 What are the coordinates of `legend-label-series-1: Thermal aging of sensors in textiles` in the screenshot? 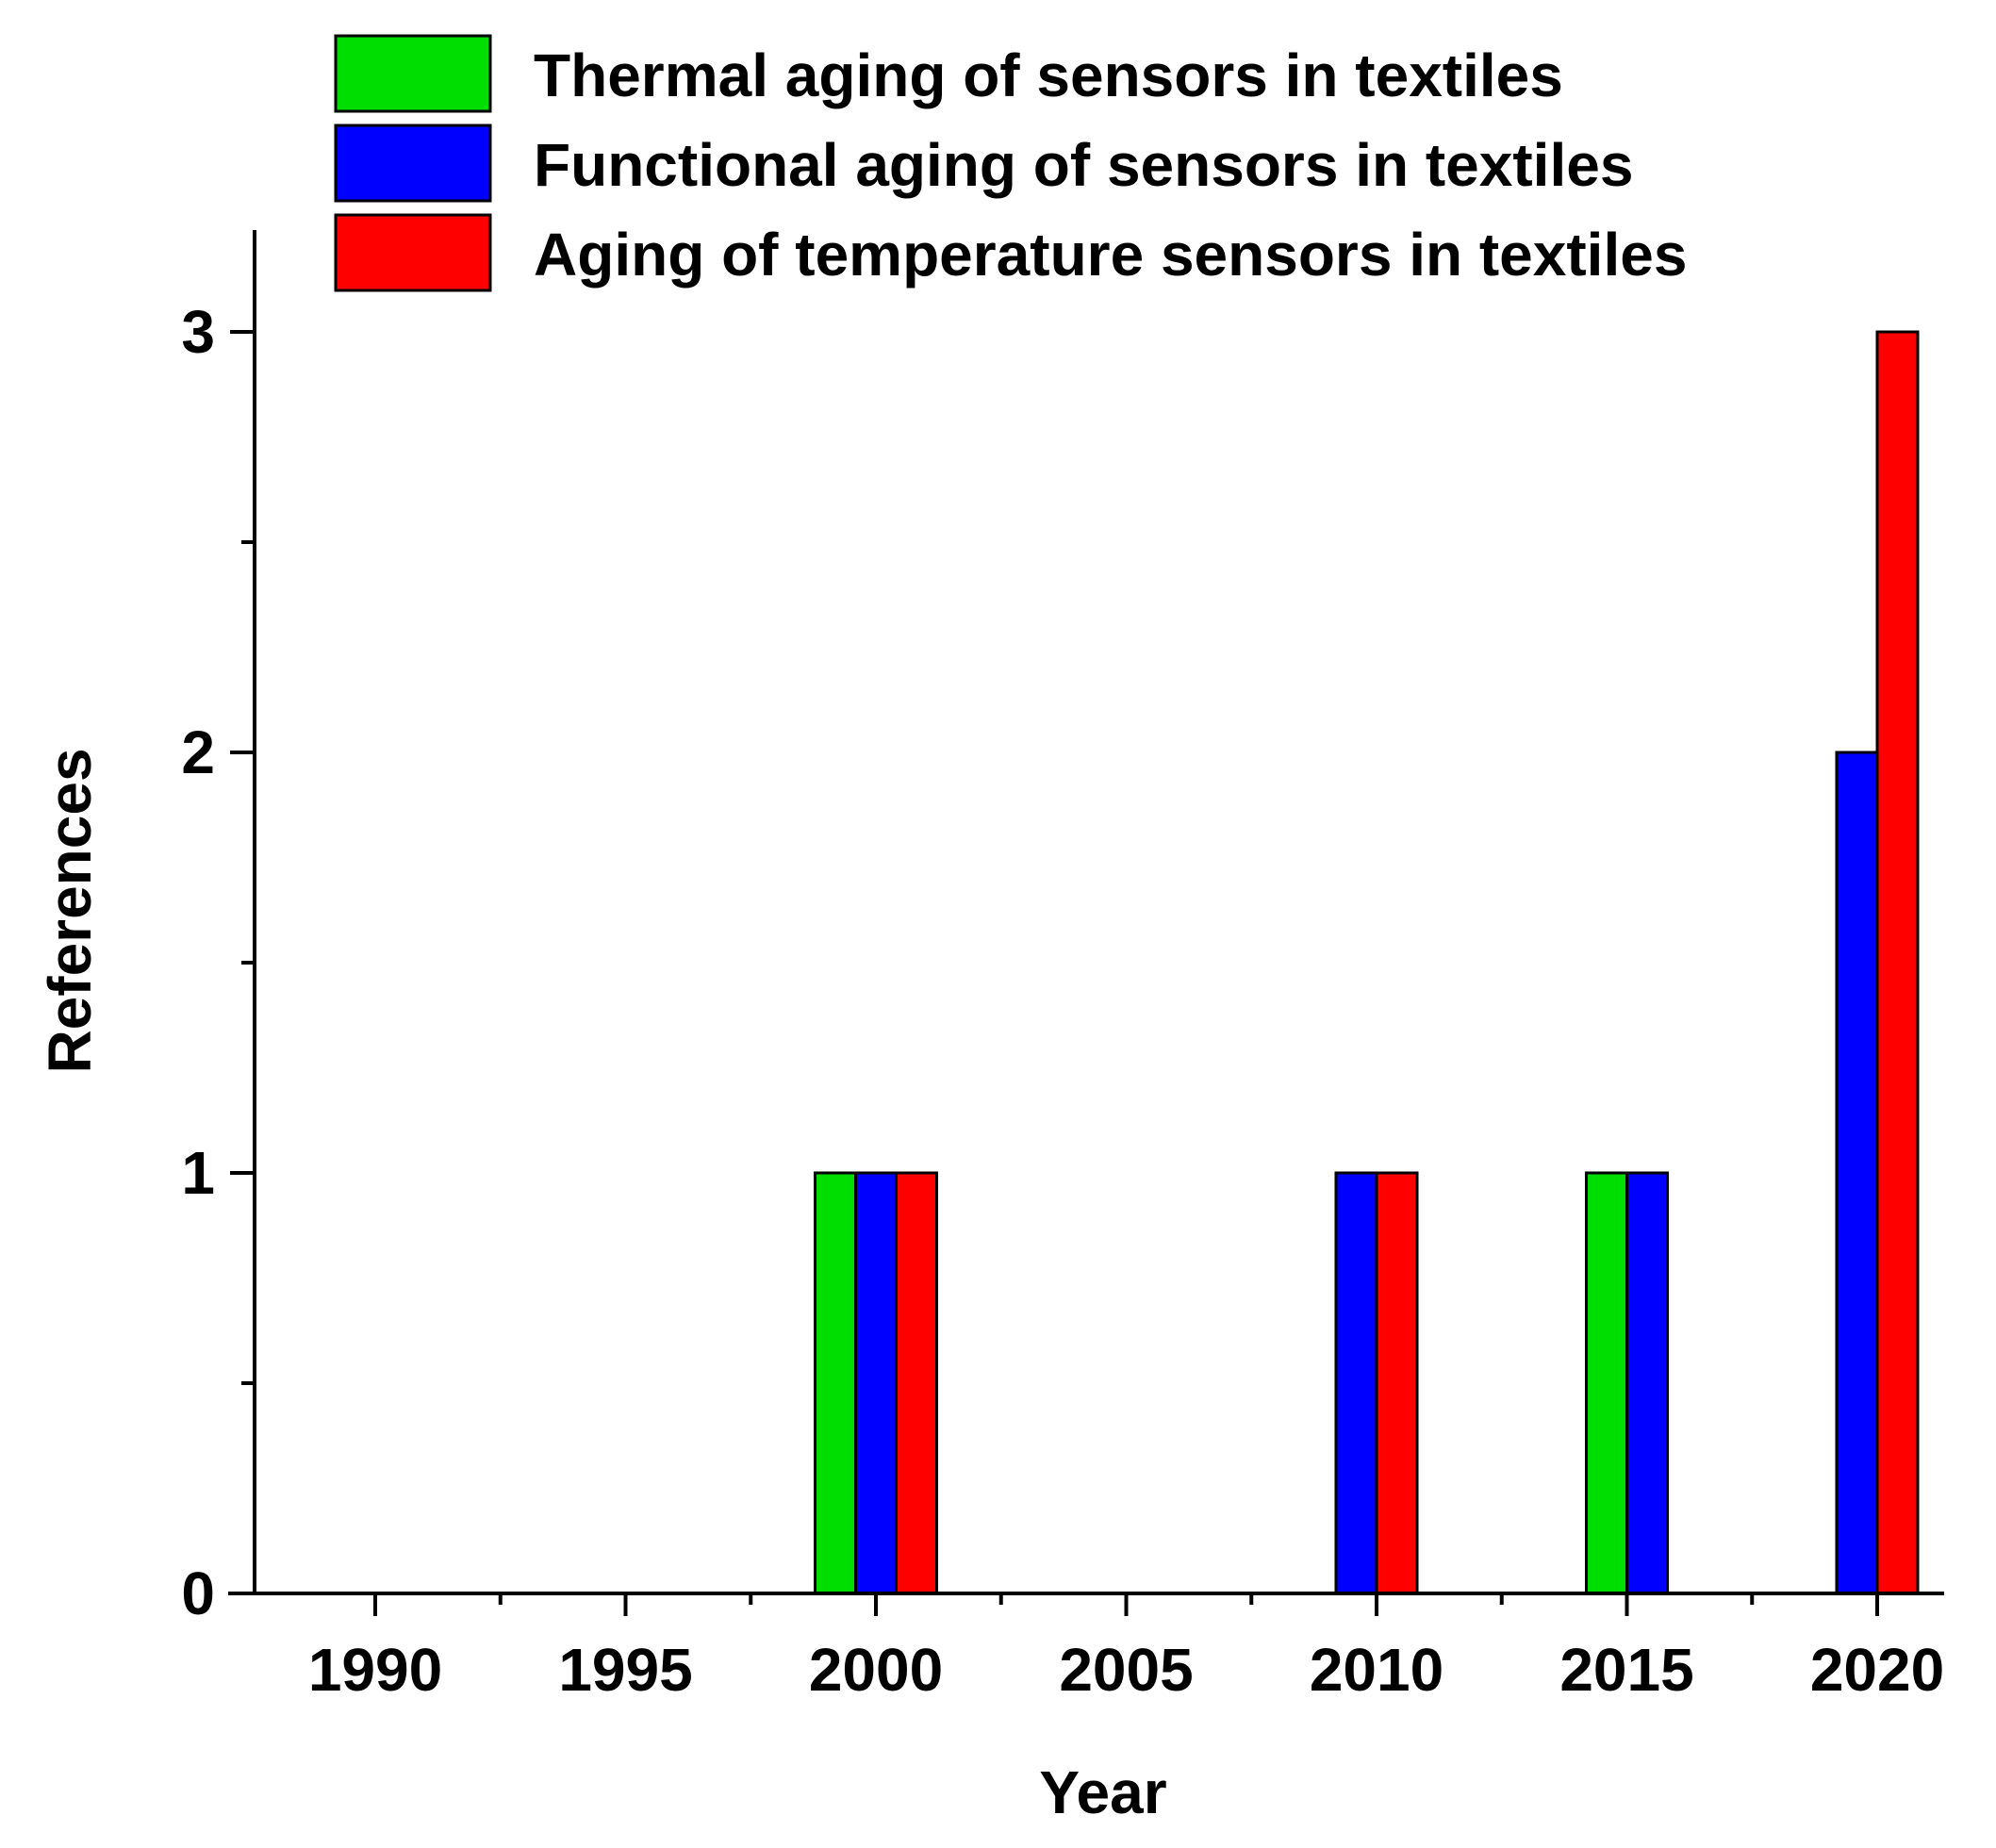 It's located at (1048, 75).